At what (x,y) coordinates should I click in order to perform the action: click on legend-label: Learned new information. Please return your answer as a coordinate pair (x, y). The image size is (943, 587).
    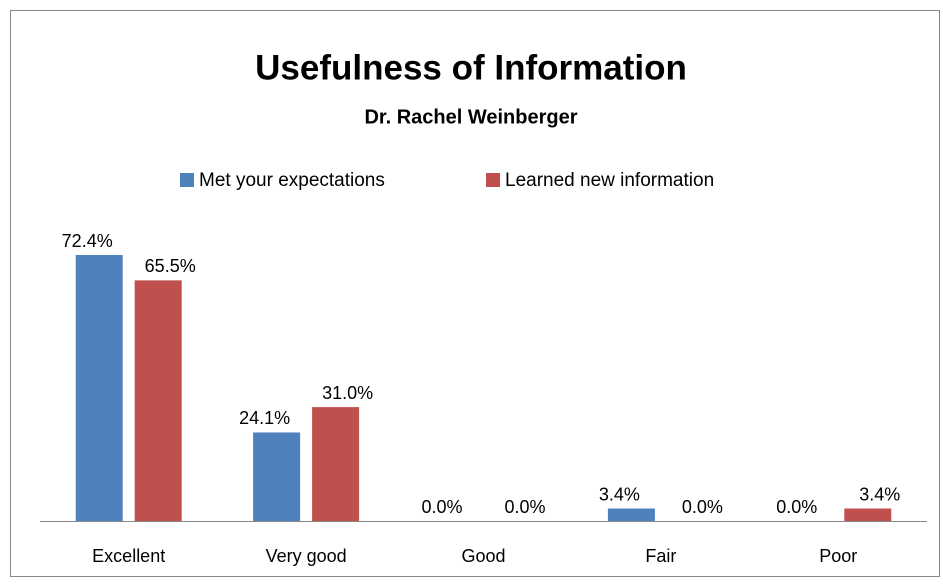
    Looking at the image, I should click on (609, 180).